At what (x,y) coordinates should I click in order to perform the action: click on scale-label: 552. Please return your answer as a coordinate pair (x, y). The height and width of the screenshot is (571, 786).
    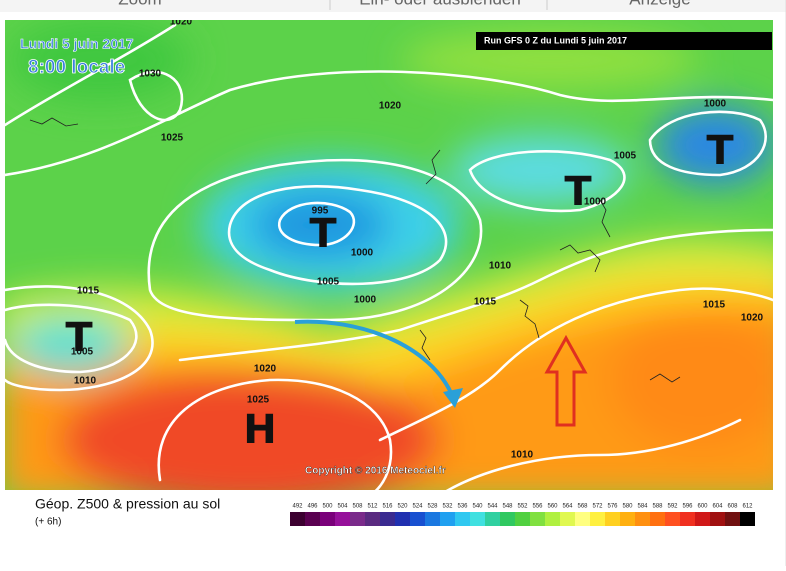
    Looking at the image, I should click on (522, 507).